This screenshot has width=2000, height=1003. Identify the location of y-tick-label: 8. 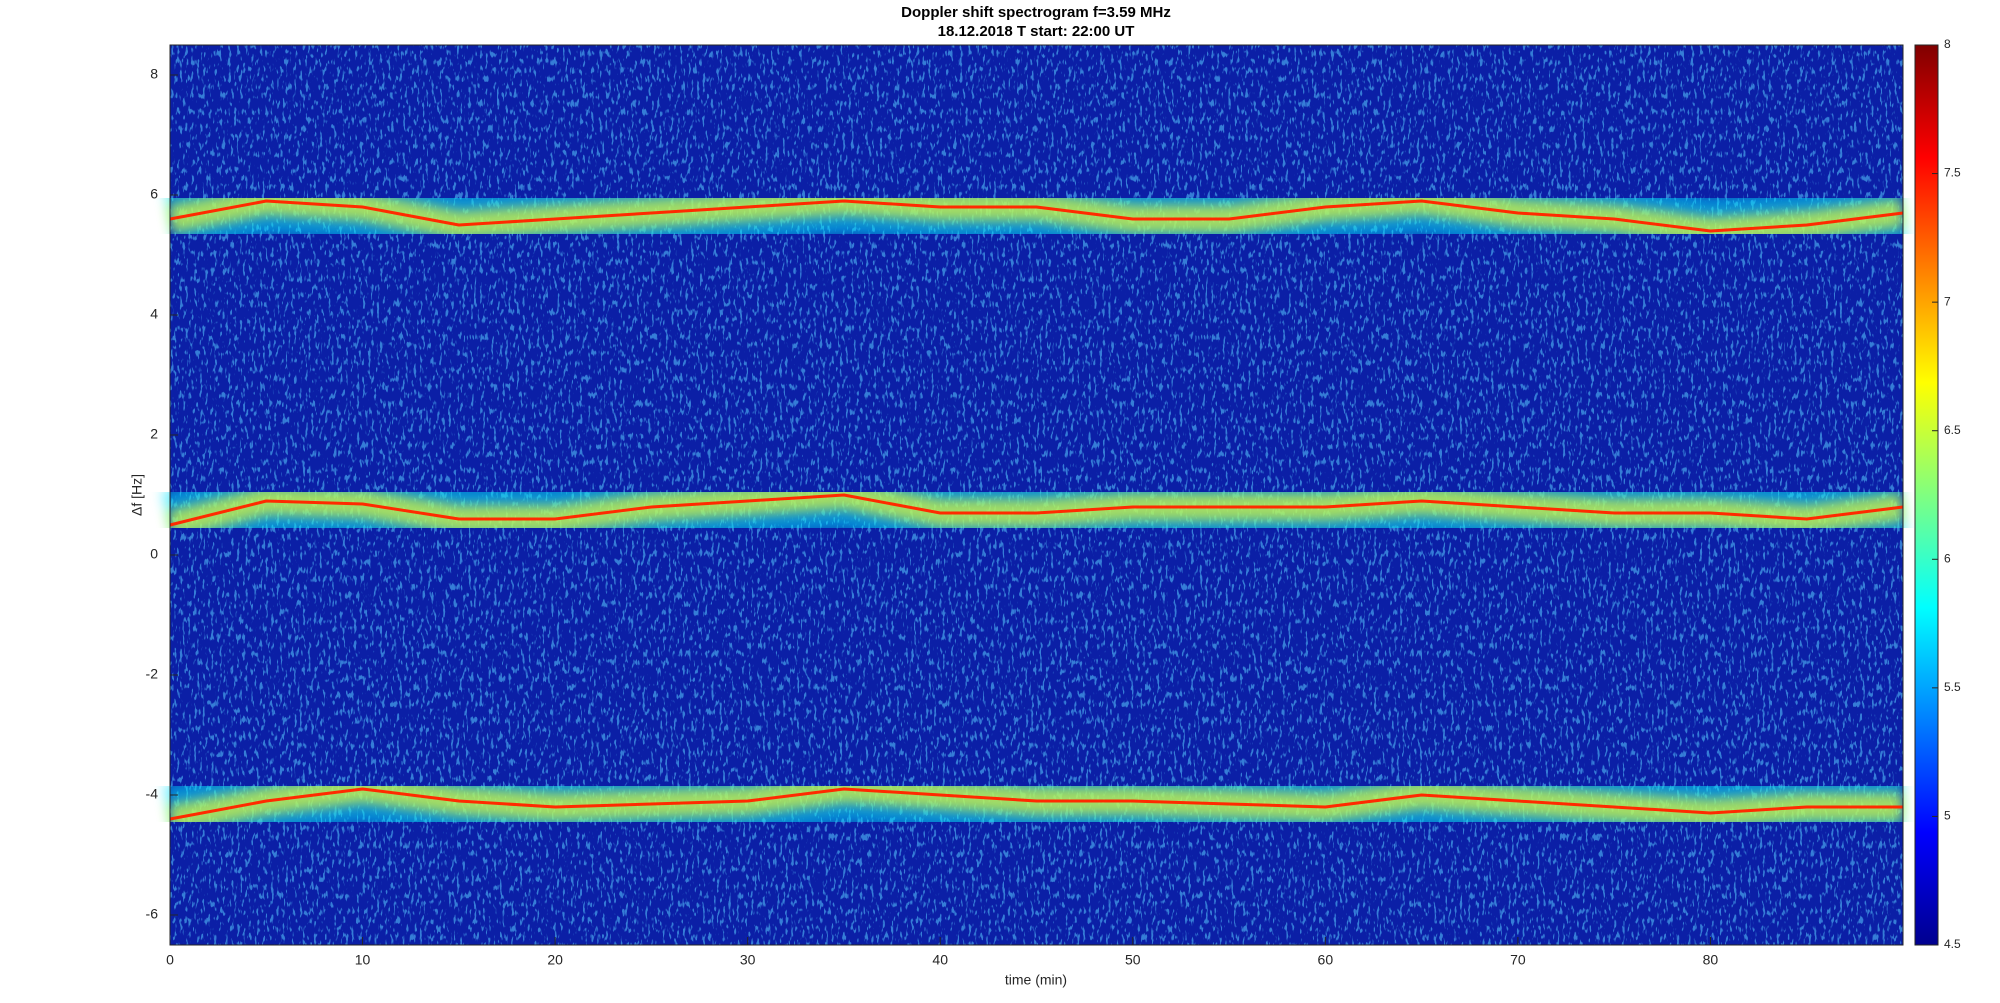
(154, 74).